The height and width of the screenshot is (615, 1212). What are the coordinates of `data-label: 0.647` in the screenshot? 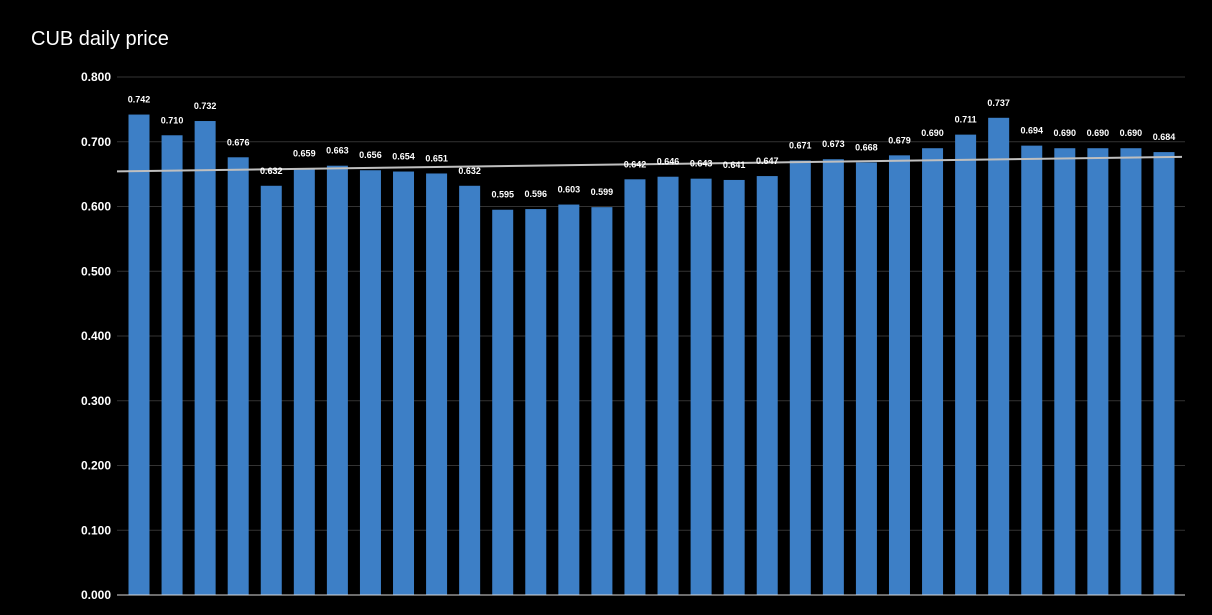 It's located at (767, 161).